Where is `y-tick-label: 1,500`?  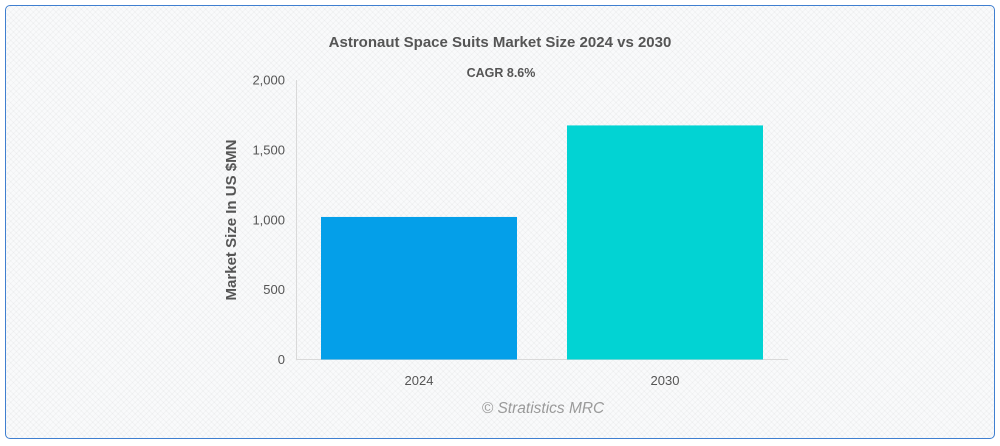
y-tick-label: 1,500 is located at coordinates (268, 149).